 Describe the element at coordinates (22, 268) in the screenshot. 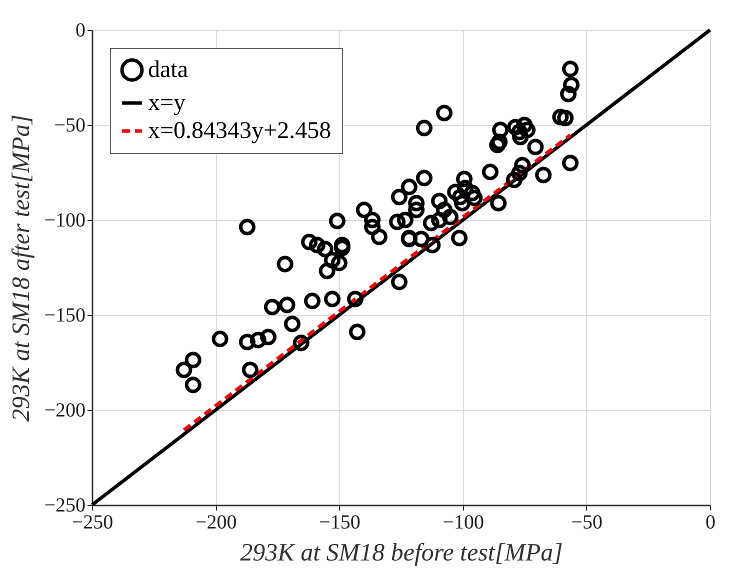

I see `y-axis-title: 293K at SM18 after test[MPa]` at that location.